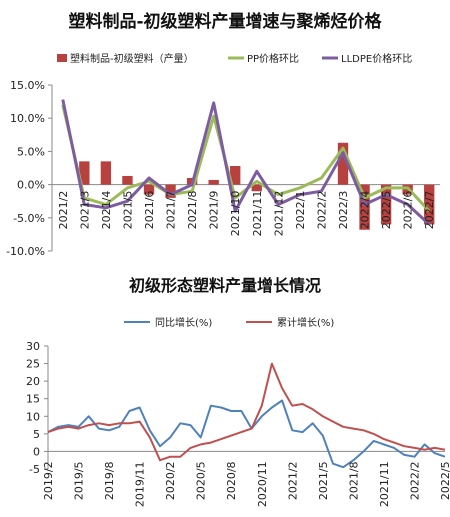 The height and width of the screenshot is (517, 450). I want to click on legend-label-cumulative: 累计增长(%), so click(305, 322).